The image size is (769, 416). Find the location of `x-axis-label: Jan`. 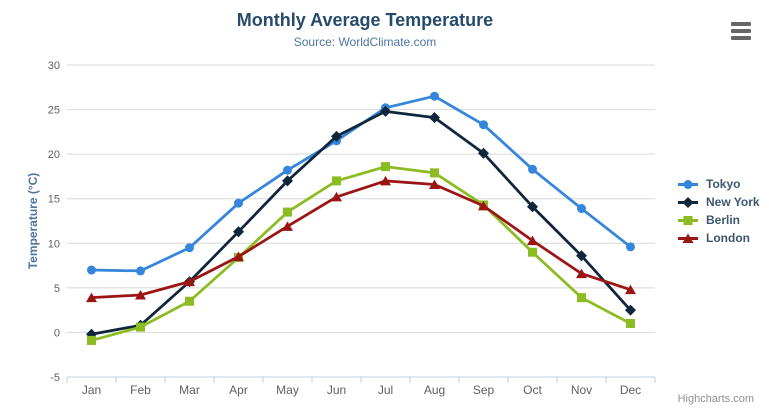

x-axis-label: Jan is located at coordinates (91, 390).